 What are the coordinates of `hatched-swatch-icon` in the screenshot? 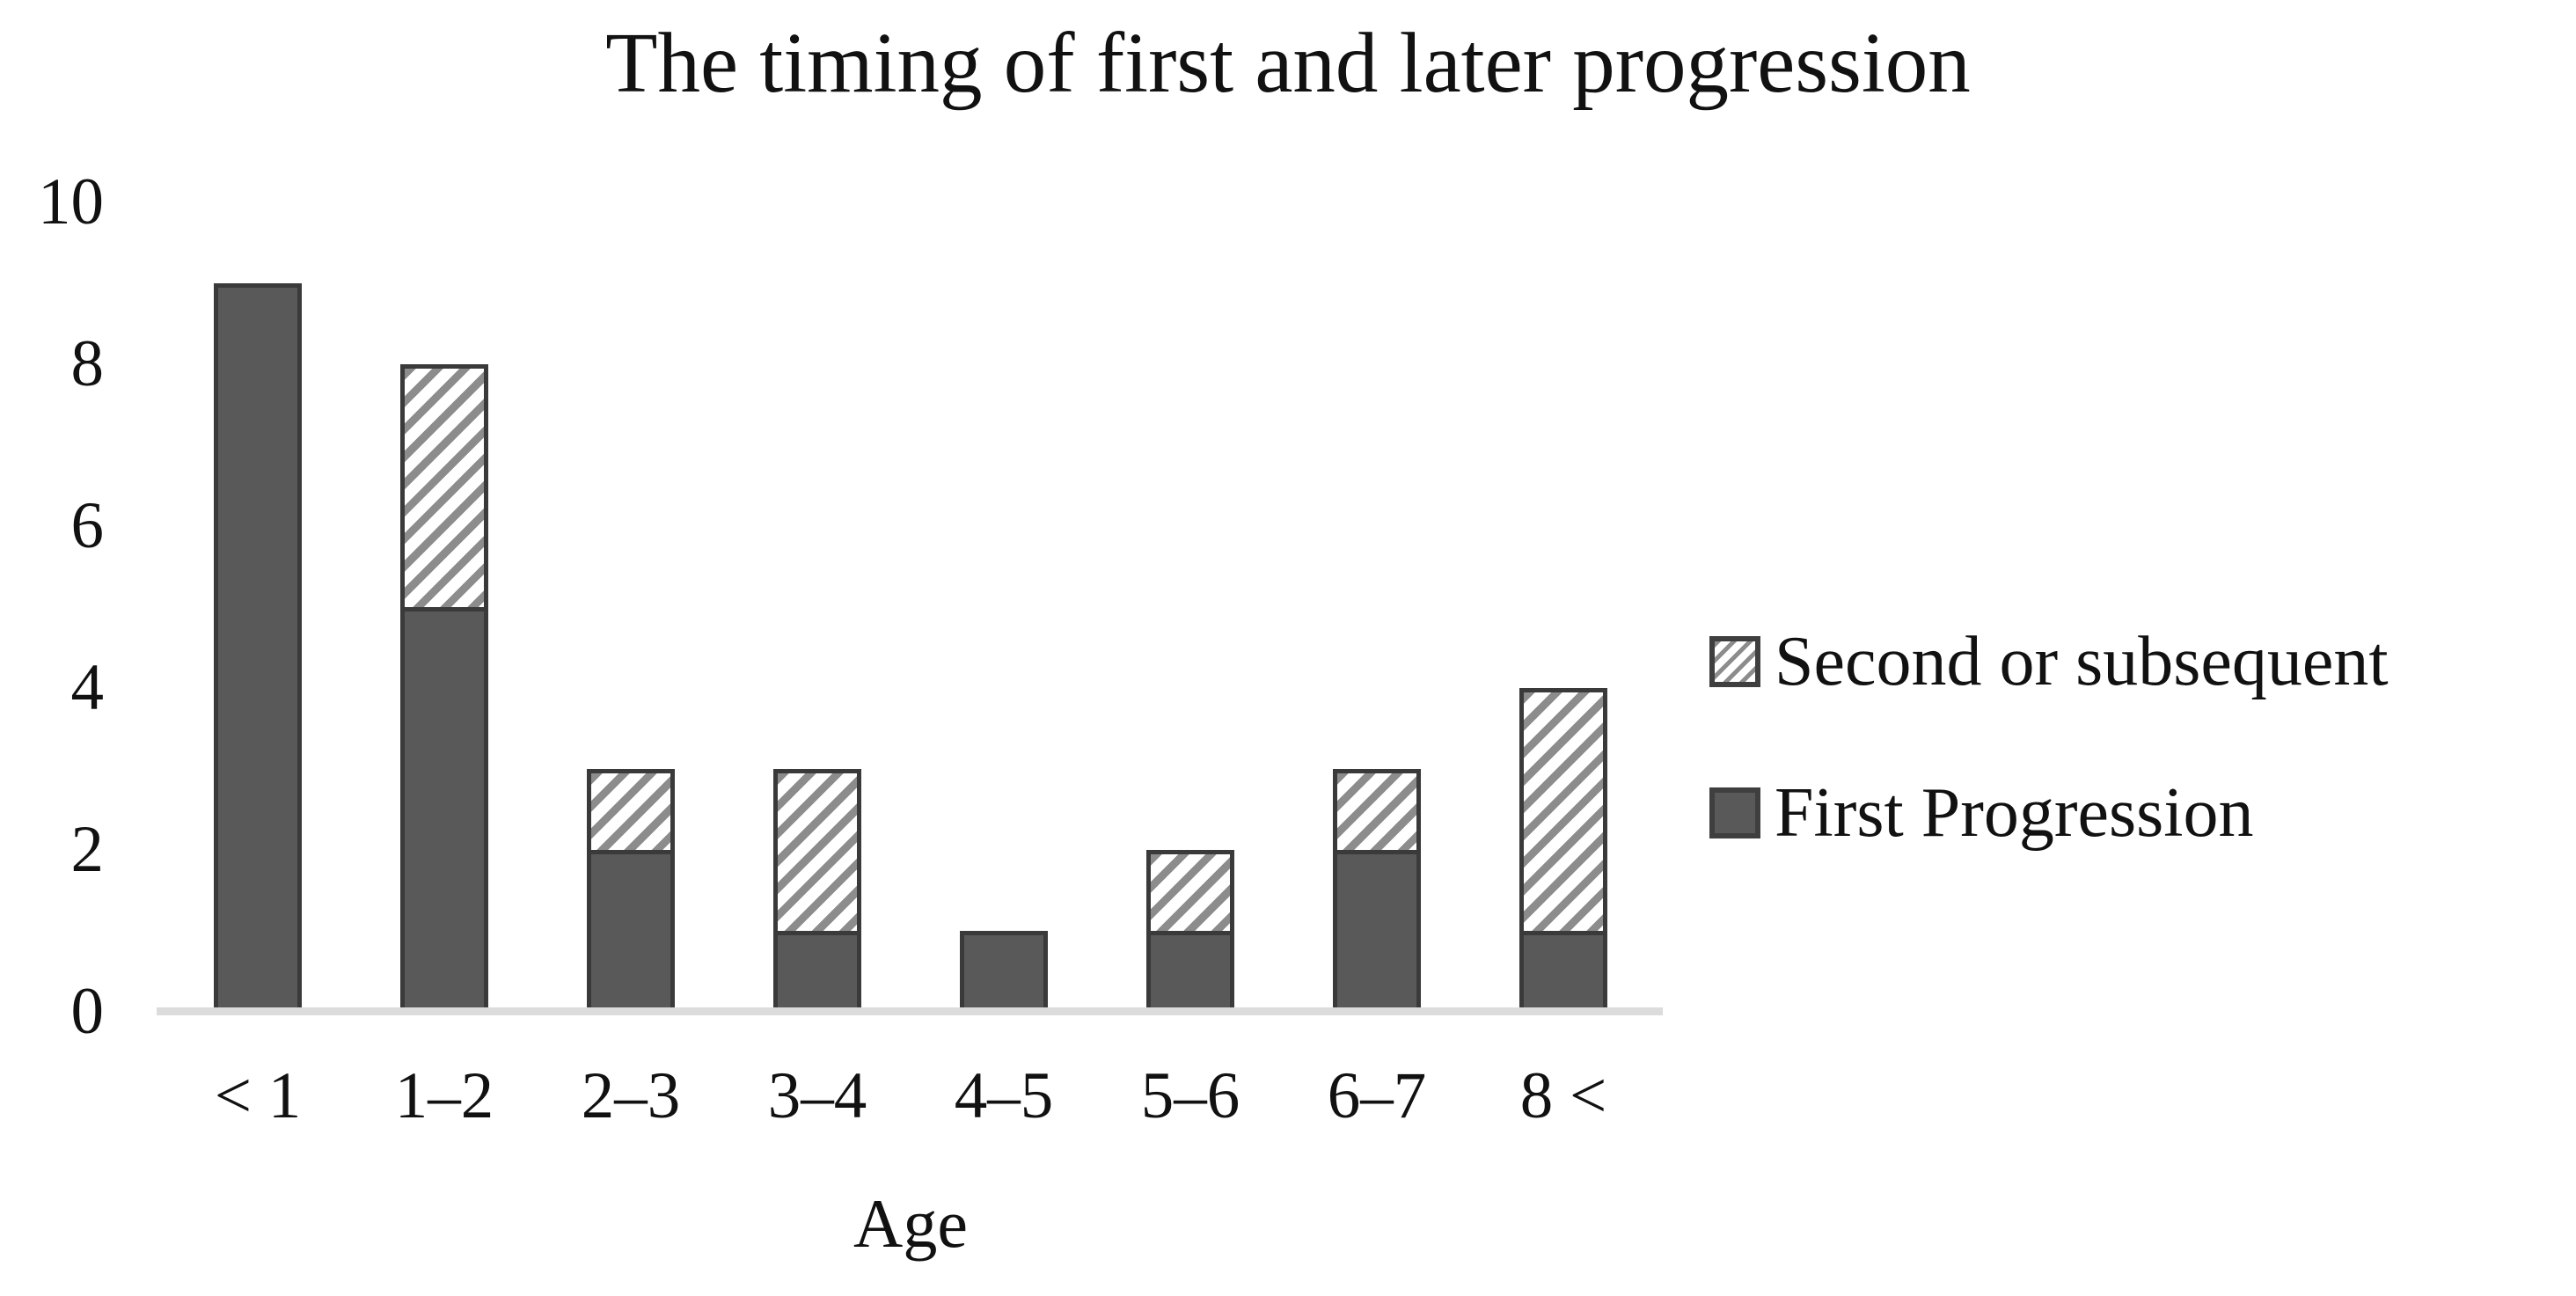 It's located at (1734, 662).